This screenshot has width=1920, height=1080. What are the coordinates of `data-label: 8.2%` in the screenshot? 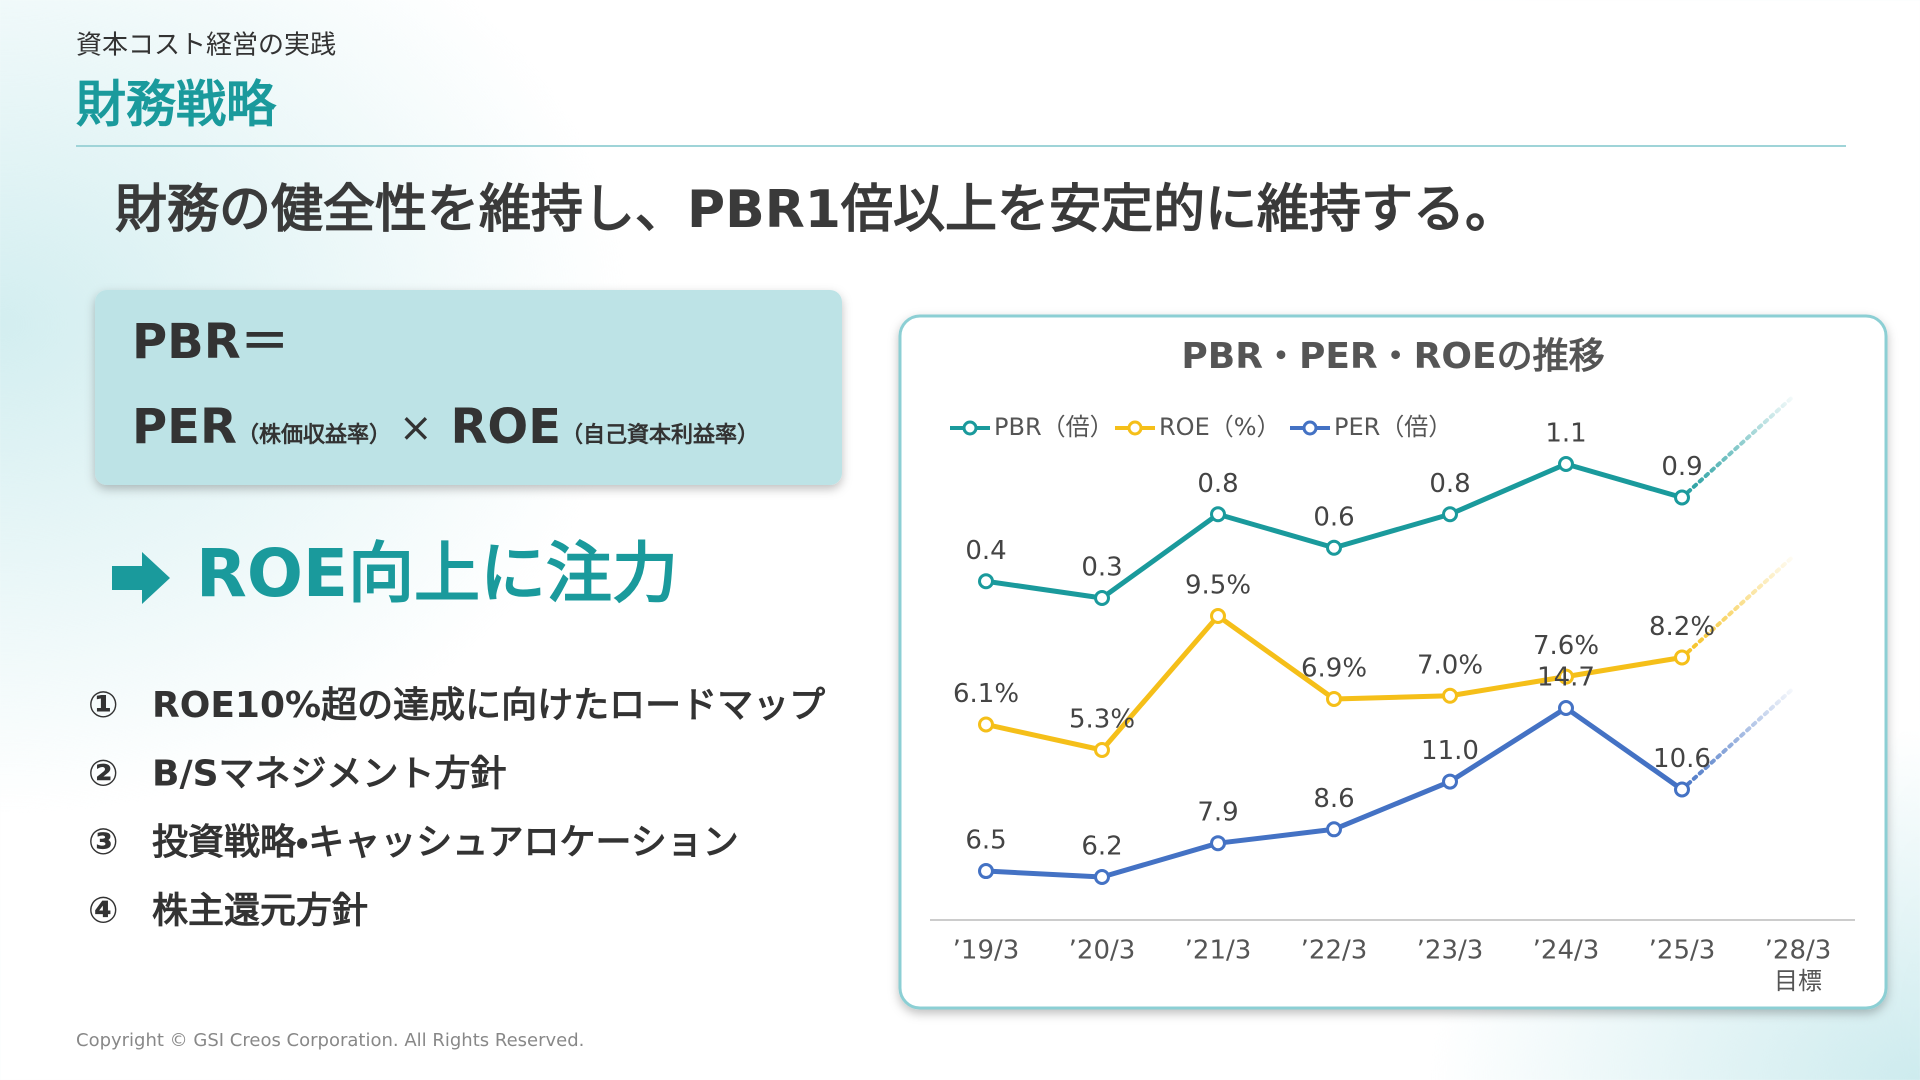 It's located at (1682, 627).